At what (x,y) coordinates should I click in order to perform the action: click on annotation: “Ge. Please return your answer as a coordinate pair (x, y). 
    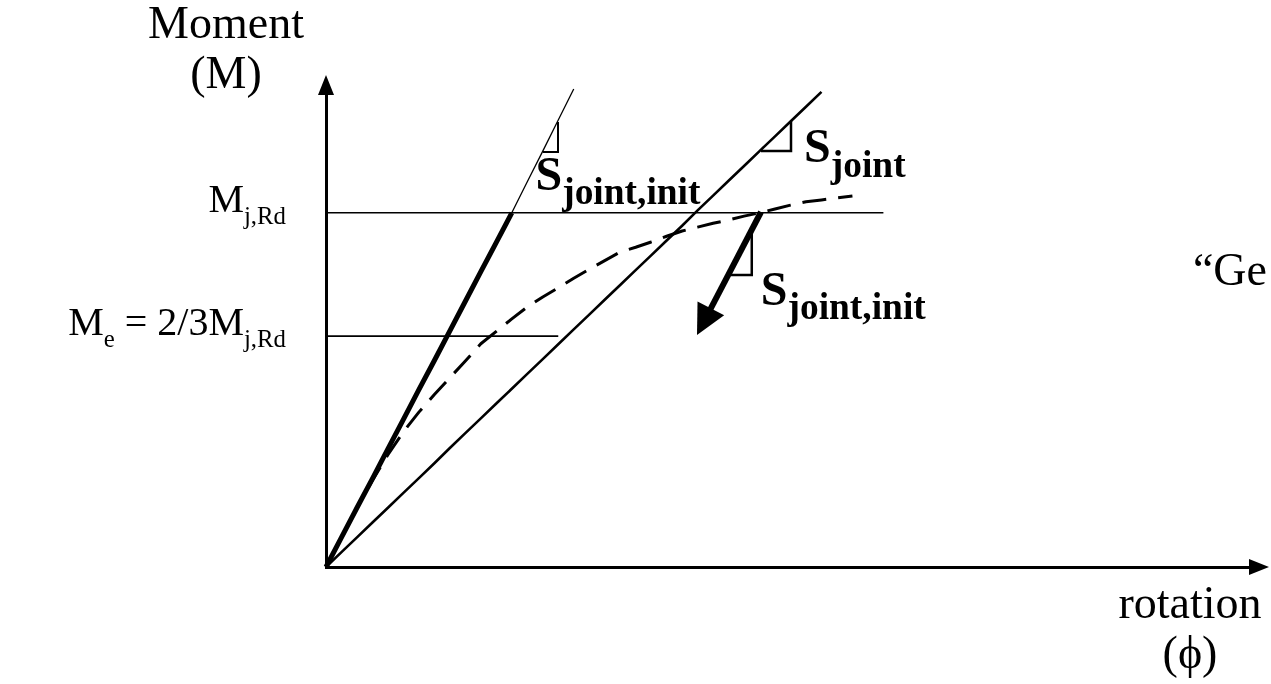
    Looking at the image, I should click on (1230, 269).